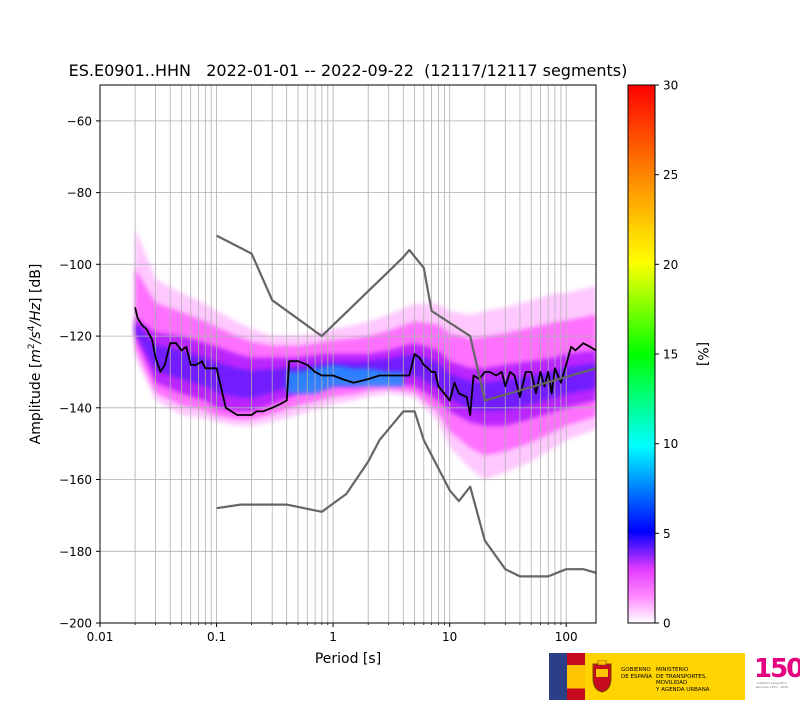 The width and height of the screenshot is (800, 704). What do you see at coordinates (348, 659) in the screenshot?
I see `x-axis-label: Period [s]` at bounding box center [348, 659].